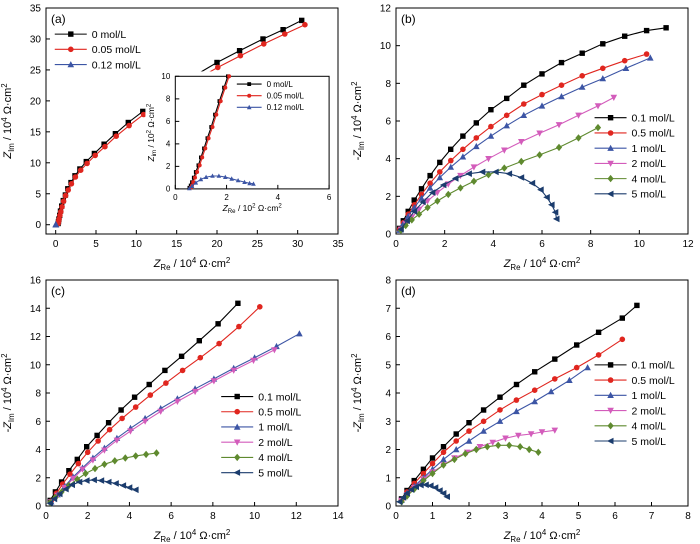 The image size is (700, 544). What do you see at coordinates (653, 119) in the screenshot?
I see `panel-b-legend-label-0-1-mol-l: 0.1 mol/L` at bounding box center [653, 119].